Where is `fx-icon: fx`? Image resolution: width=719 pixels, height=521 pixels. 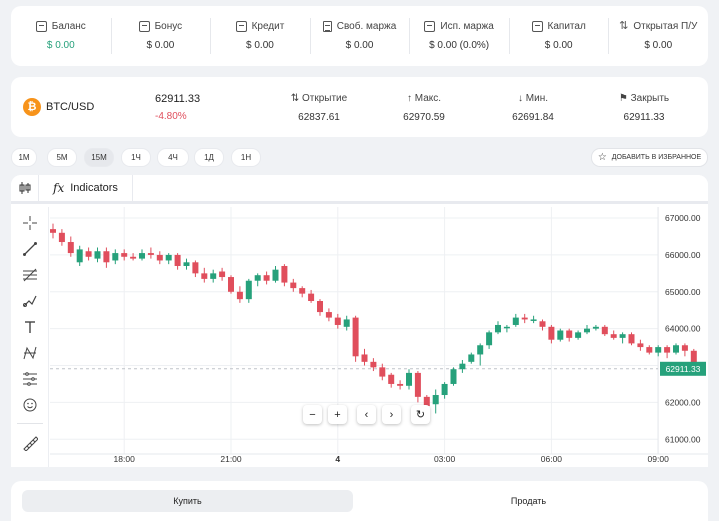 fx-icon: fx is located at coordinates (59, 188).